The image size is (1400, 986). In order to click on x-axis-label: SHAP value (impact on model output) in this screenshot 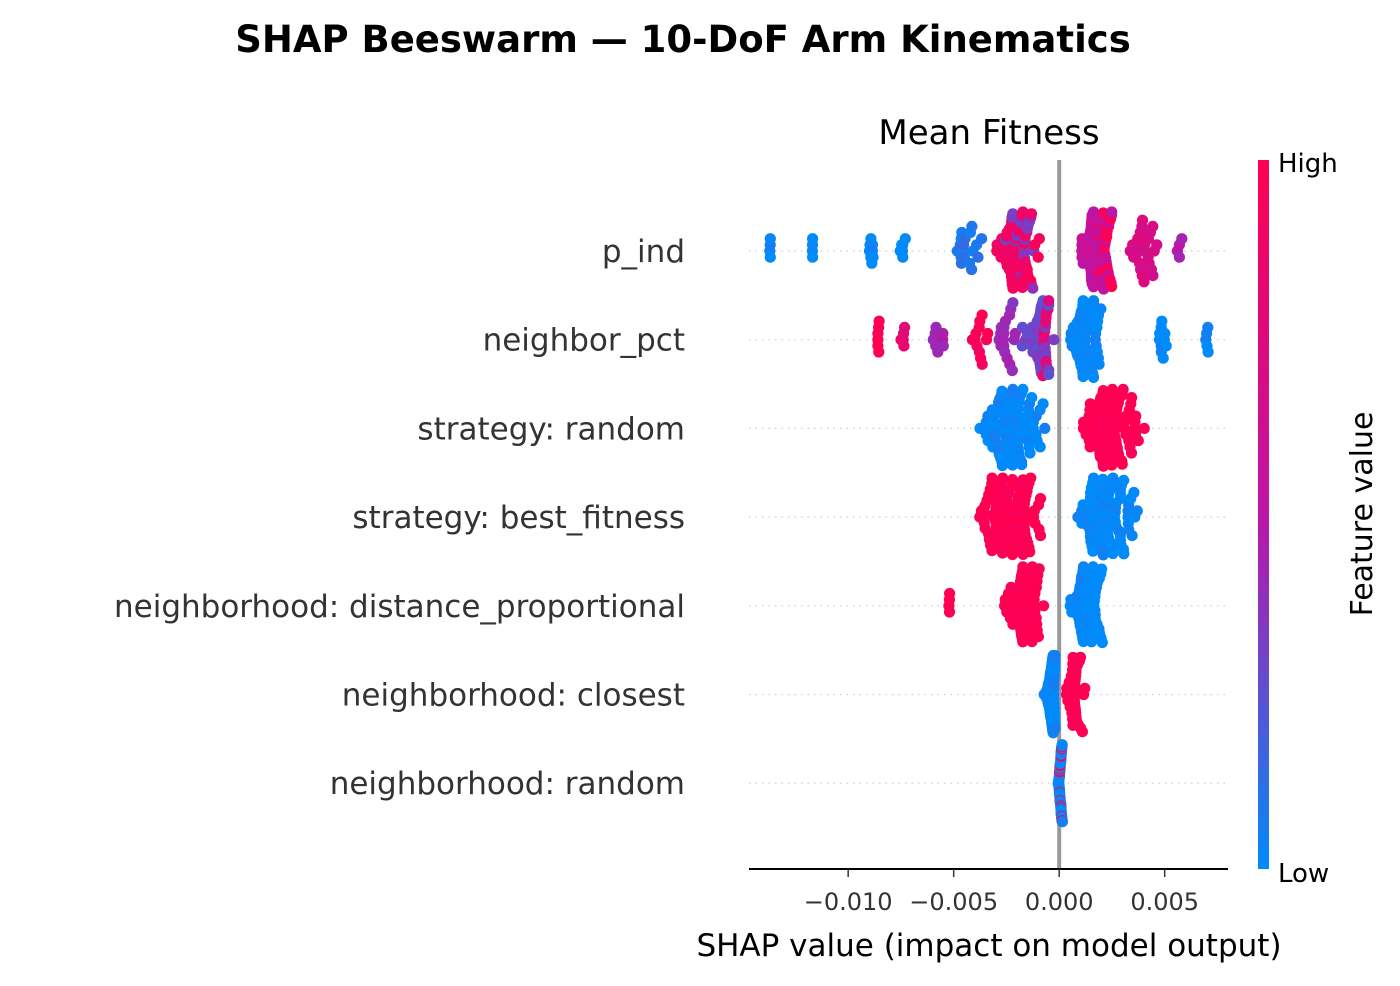, I will do `click(988, 946)`.